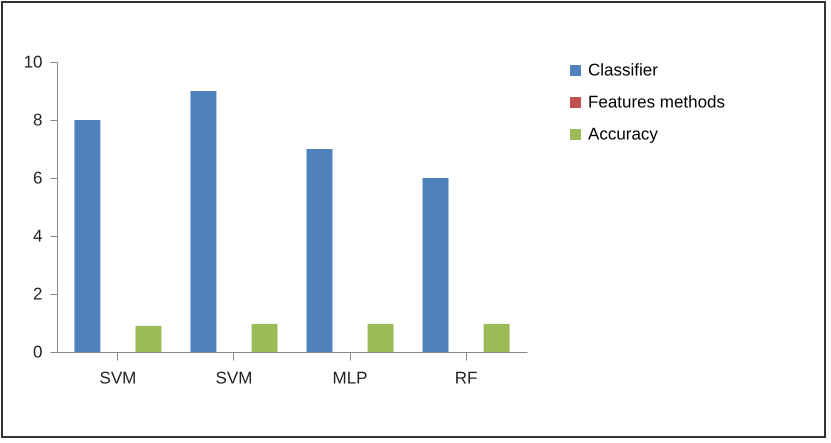 Image resolution: width=831 pixels, height=443 pixels. Describe the element at coordinates (37, 294) in the screenshot. I see `y-tick-label: 2` at that location.